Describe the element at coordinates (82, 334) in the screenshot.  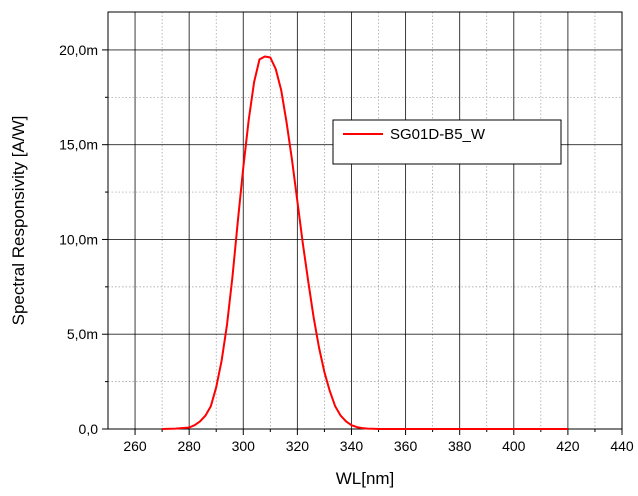
I see `y-tick-label: 5,0m` at that location.